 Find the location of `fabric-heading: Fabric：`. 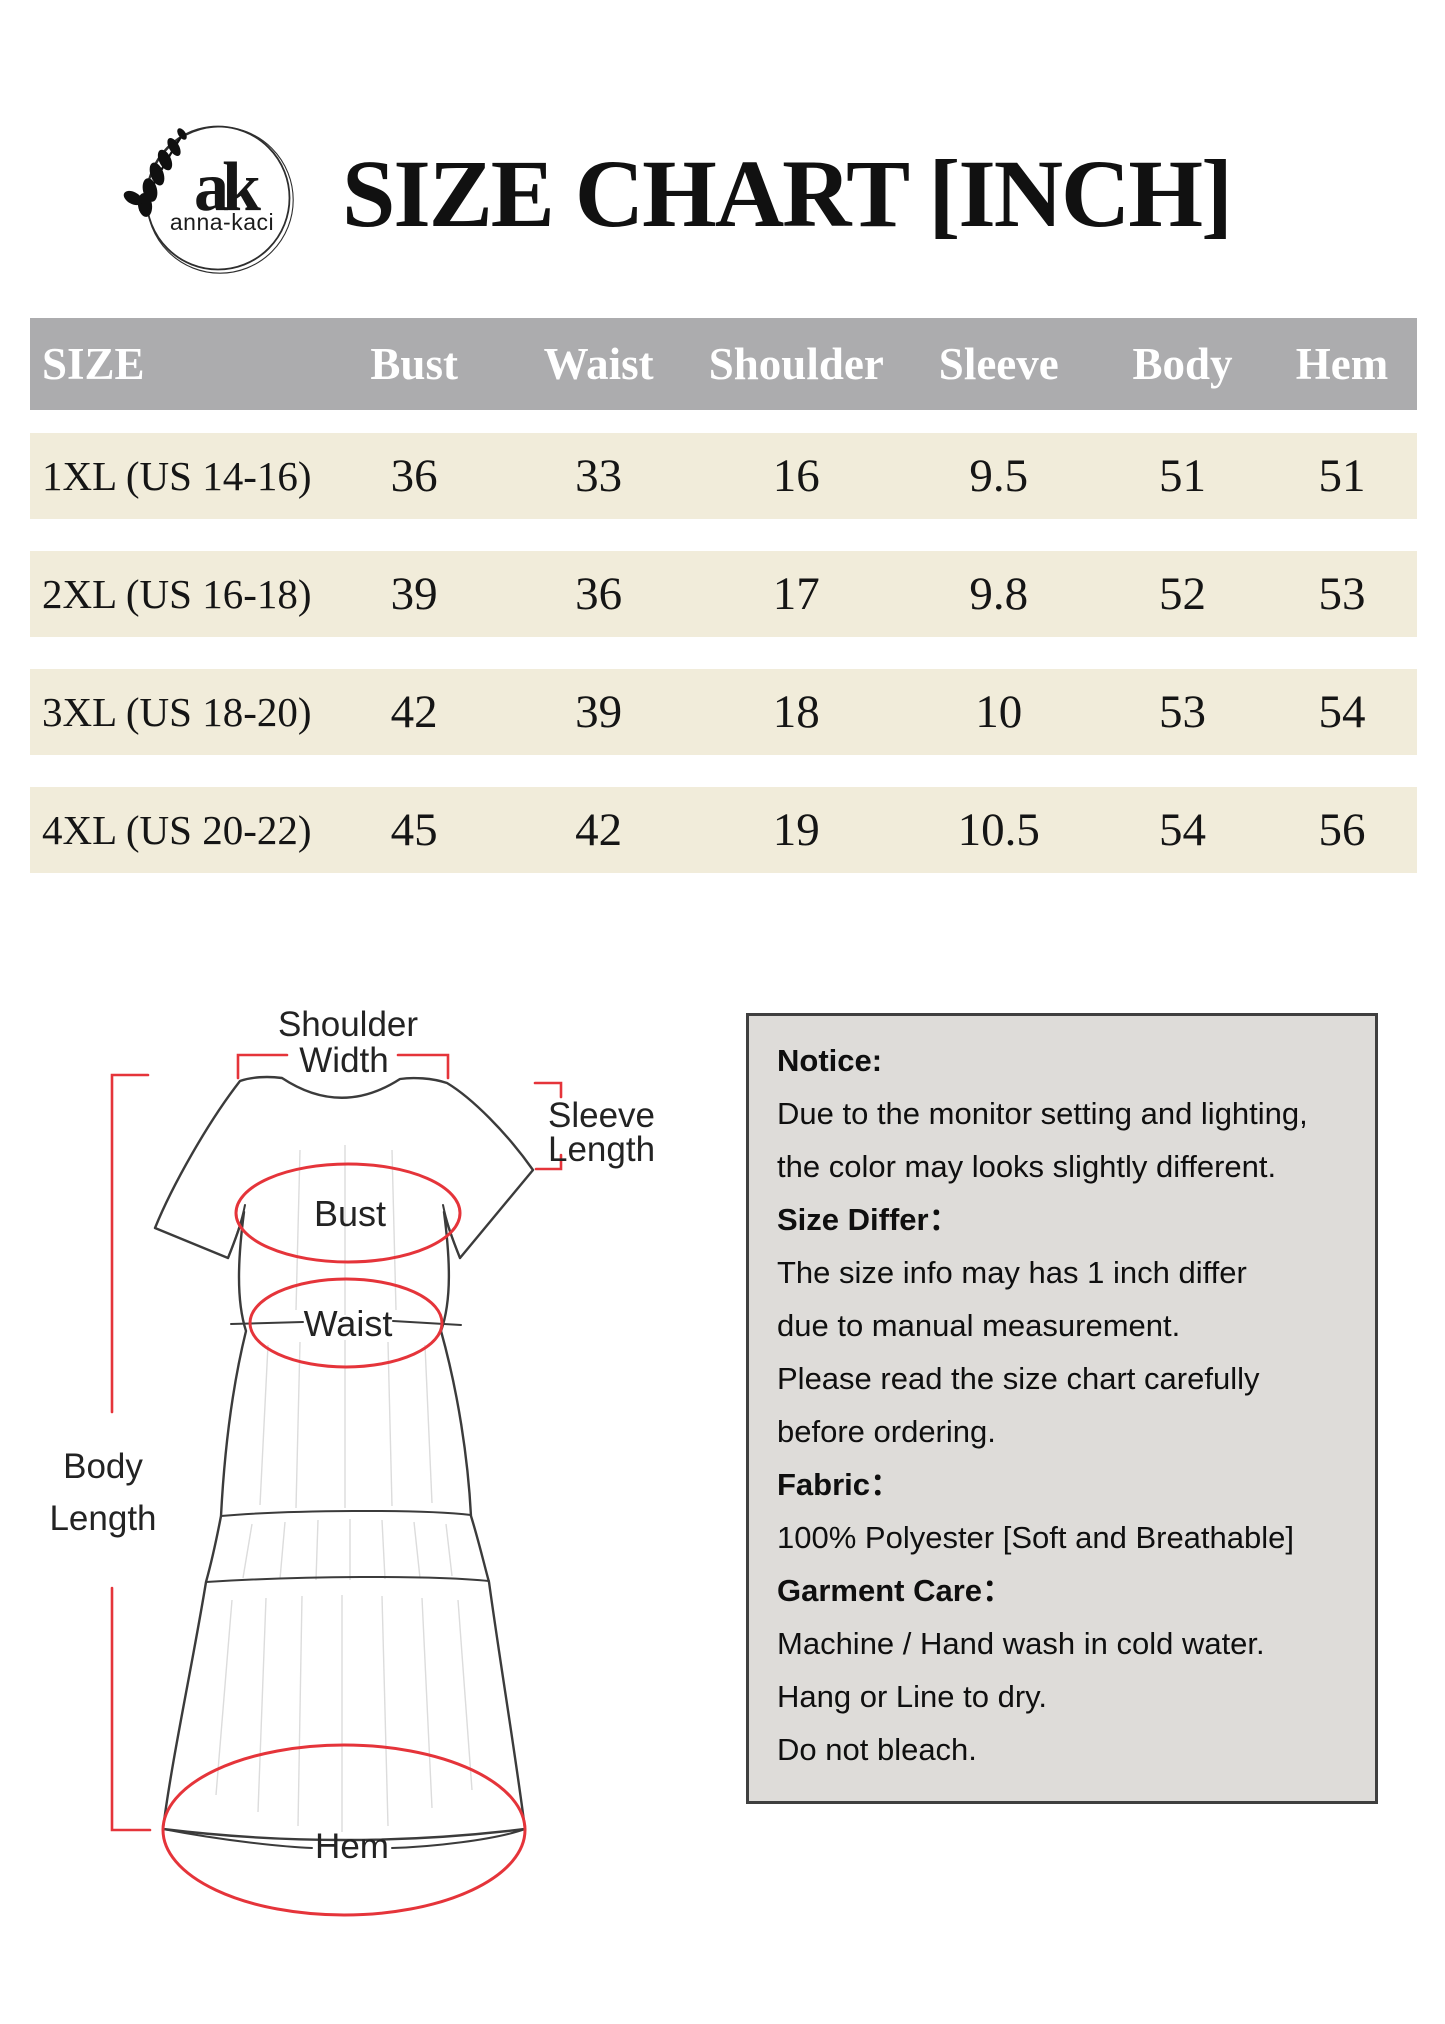

fabric-heading: Fabric： is located at coordinates (839, 1484).